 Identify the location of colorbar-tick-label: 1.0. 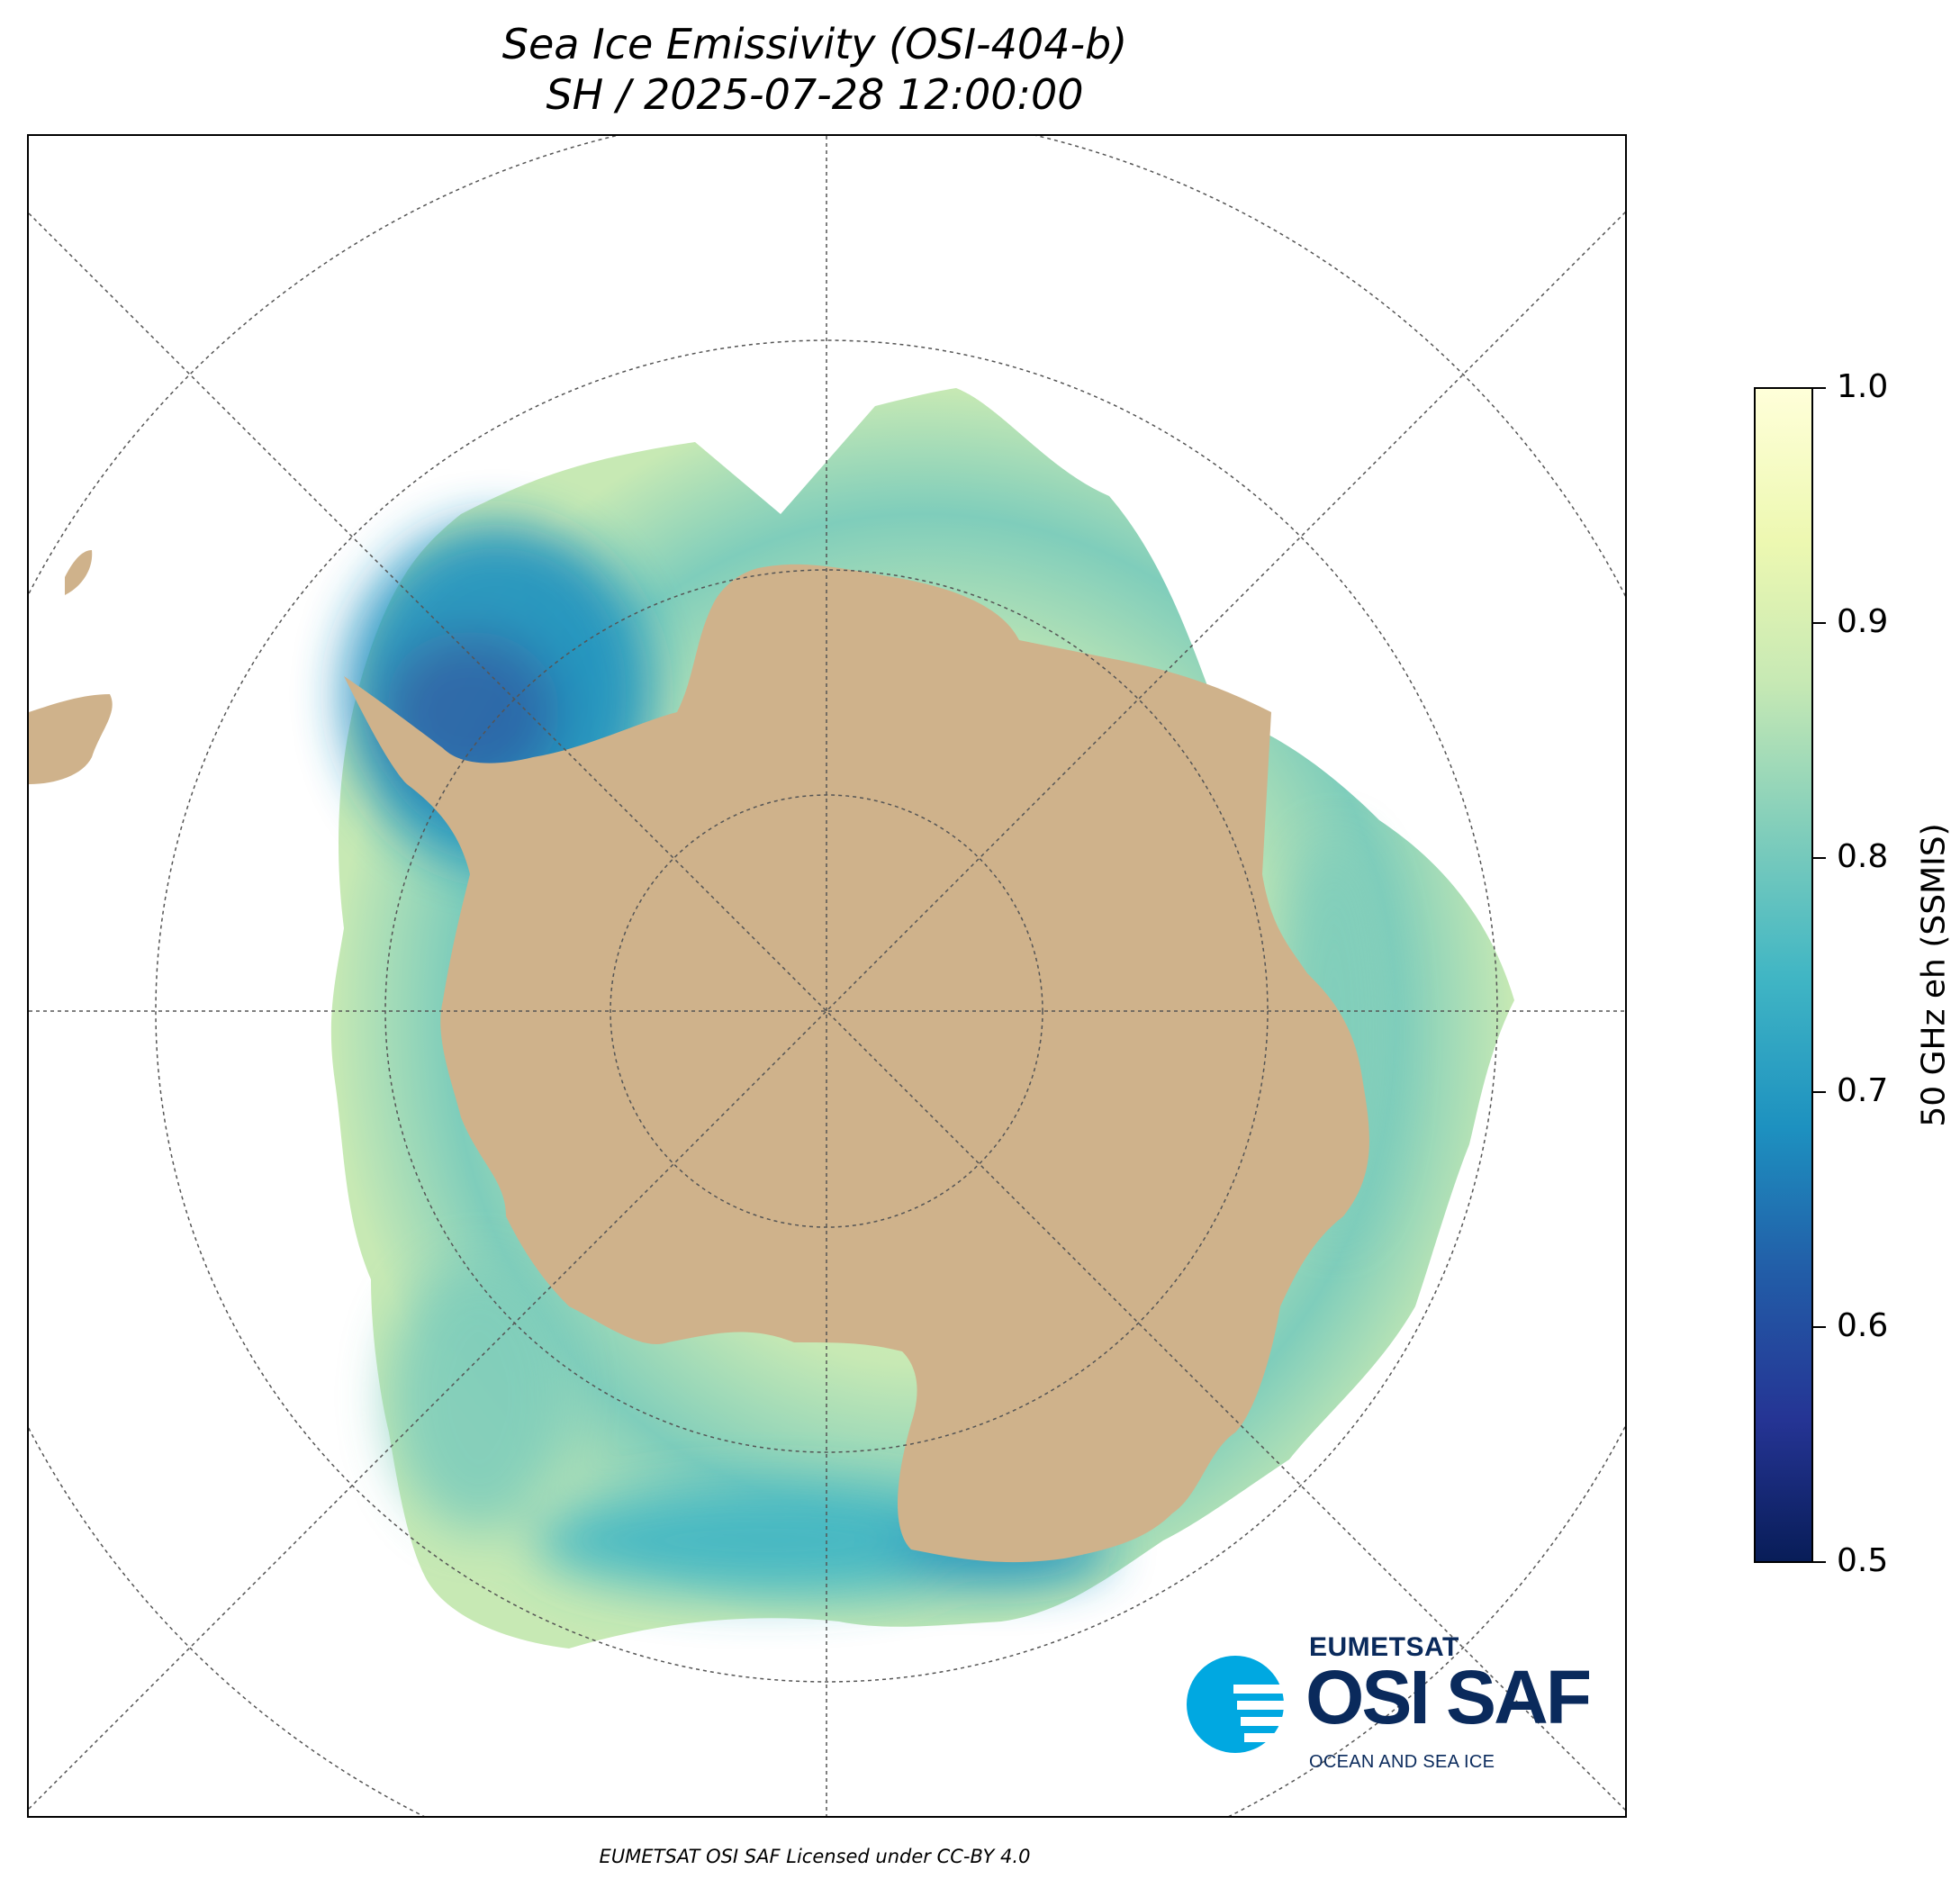
(1863, 386).